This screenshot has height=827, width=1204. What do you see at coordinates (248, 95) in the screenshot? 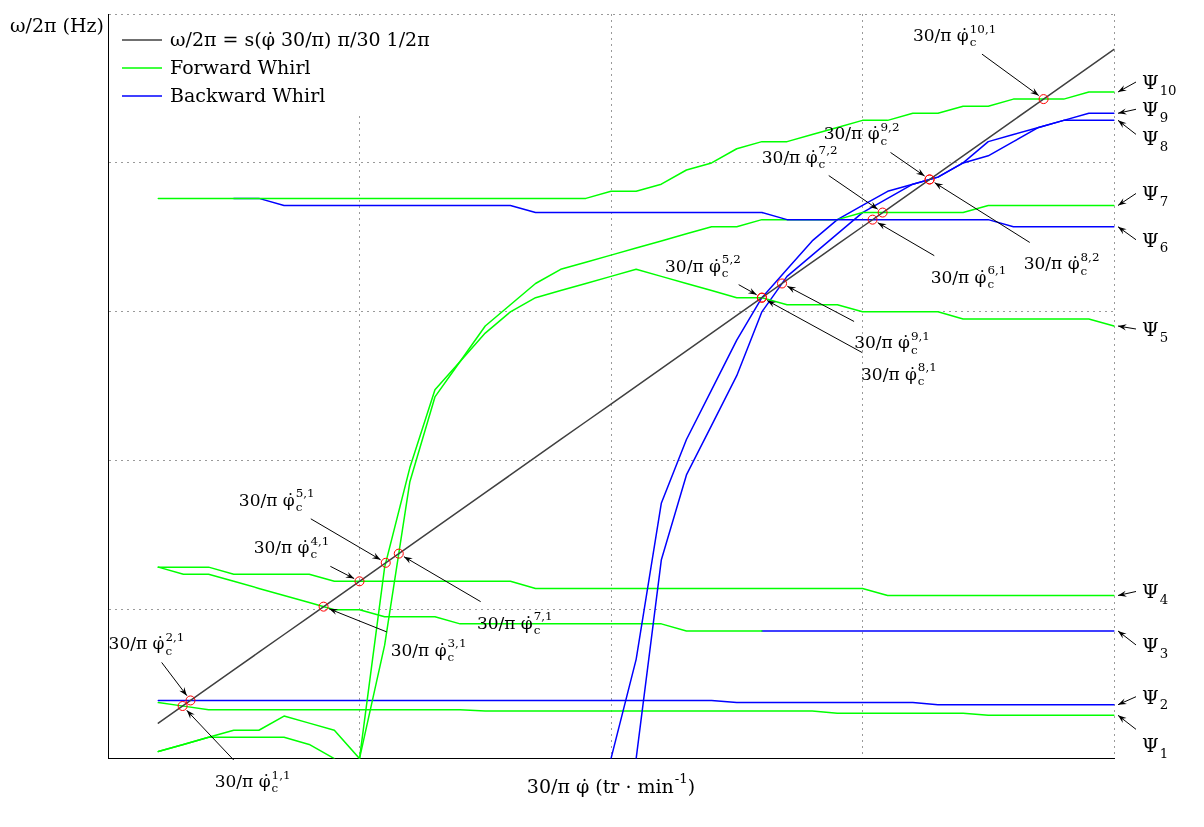
I see `legend-label: Backward Whirl` at bounding box center [248, 95].